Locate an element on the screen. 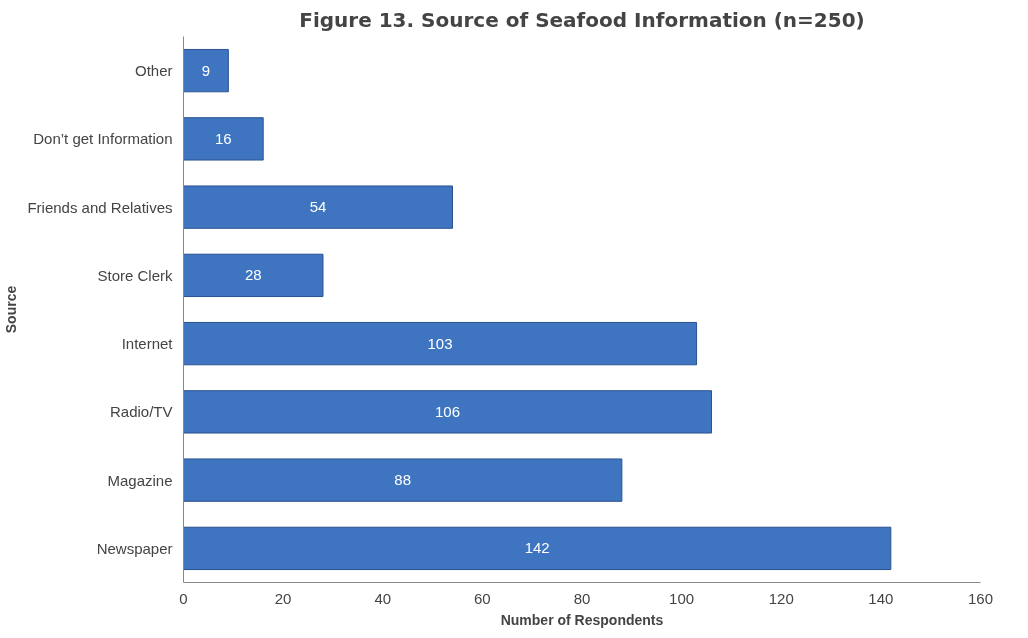  y-tick-label: Newspaper is located at coordinates (134, 548).